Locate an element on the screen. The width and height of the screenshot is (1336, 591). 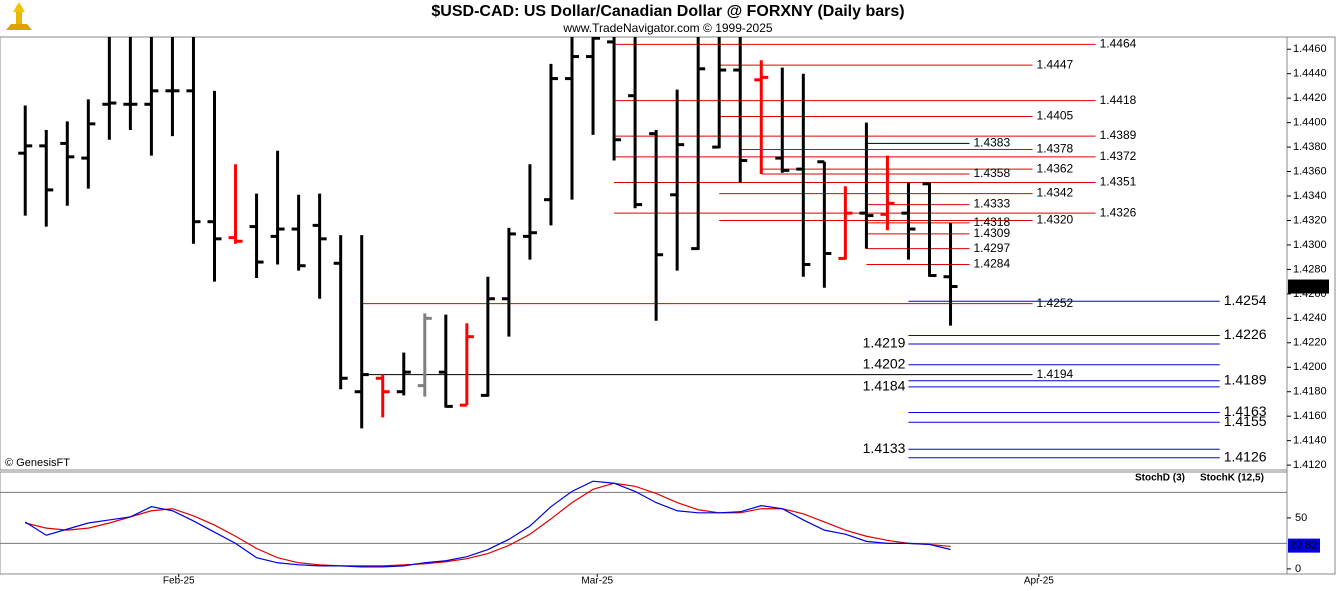
level-label: 1.4389 is located at coordinates (1118, 135).